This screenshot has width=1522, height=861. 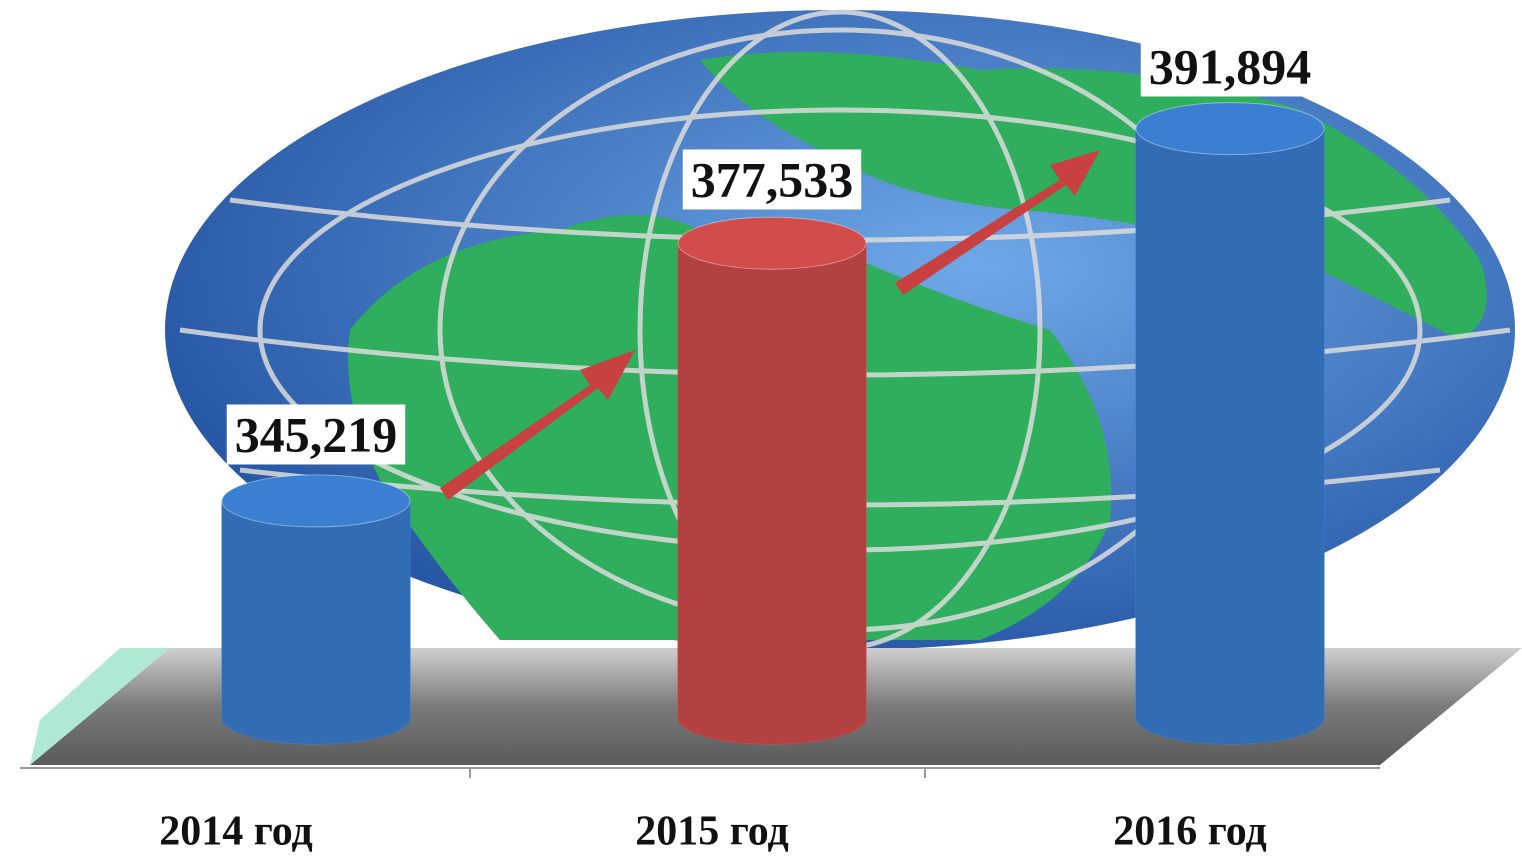 I want to click on value-label: 391,894, so click(x=1230, y=66).